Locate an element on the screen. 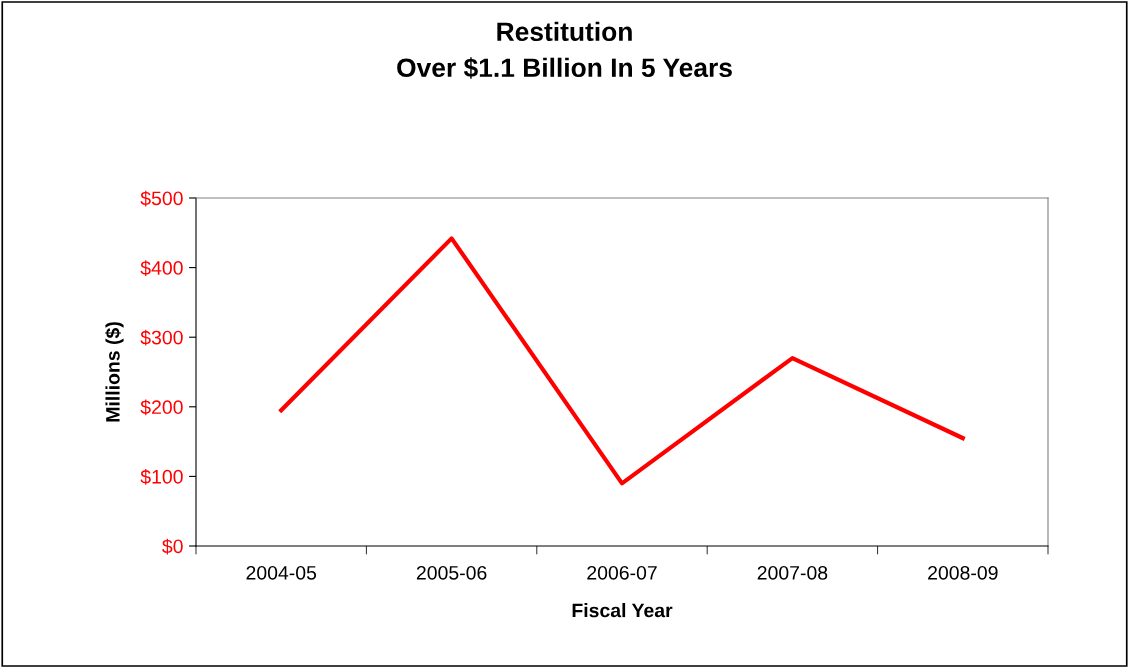  y-tick-label: $500 is located at coordinates (161, 198).